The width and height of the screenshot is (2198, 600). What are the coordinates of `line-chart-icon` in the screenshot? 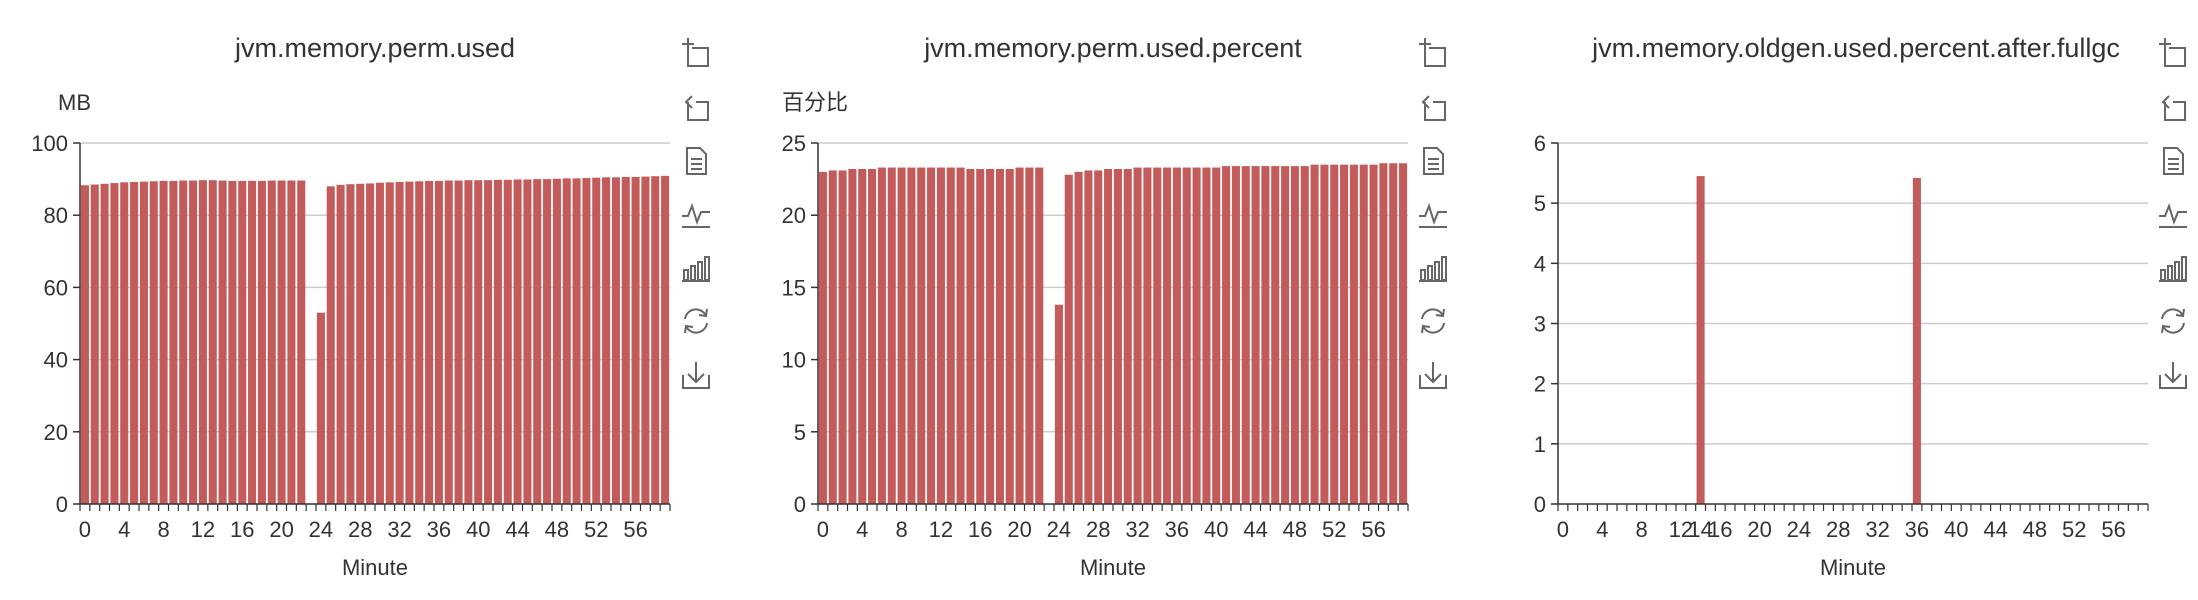 It's located at (1433, 215).